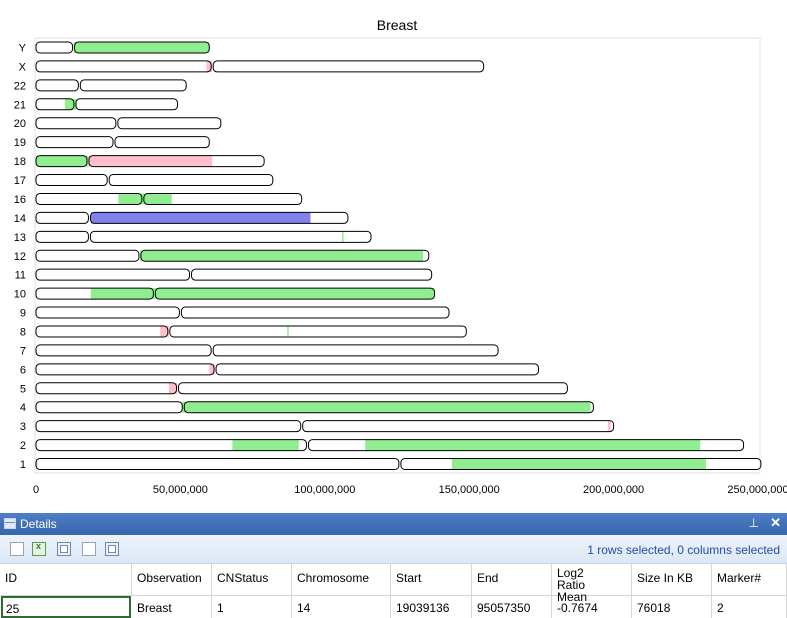 This screenshot has height=618, width=787. Describe the element at coordinates (23, 370) in the screenshot. I see `chromosome-label-6: 6` at that location.